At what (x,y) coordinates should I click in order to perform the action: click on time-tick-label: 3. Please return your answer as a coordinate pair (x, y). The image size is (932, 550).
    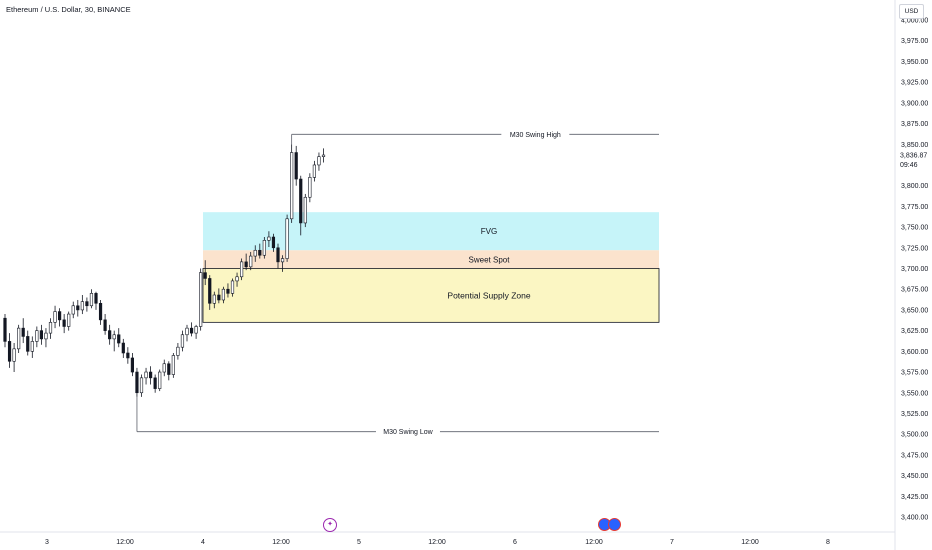
    Looking at the image, I should click on (47, 542).